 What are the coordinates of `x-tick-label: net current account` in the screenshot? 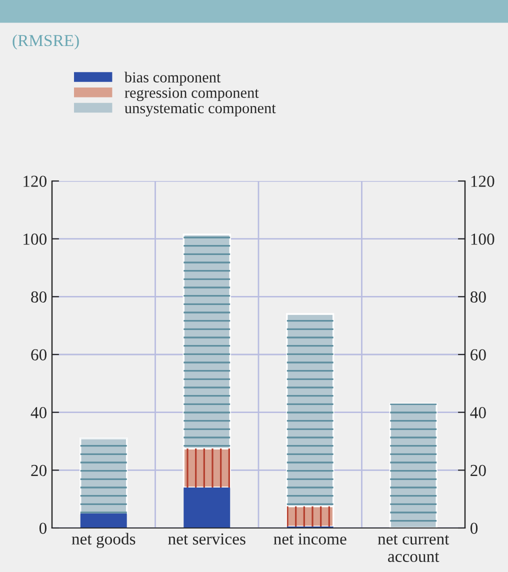 It's located at (414, 548).